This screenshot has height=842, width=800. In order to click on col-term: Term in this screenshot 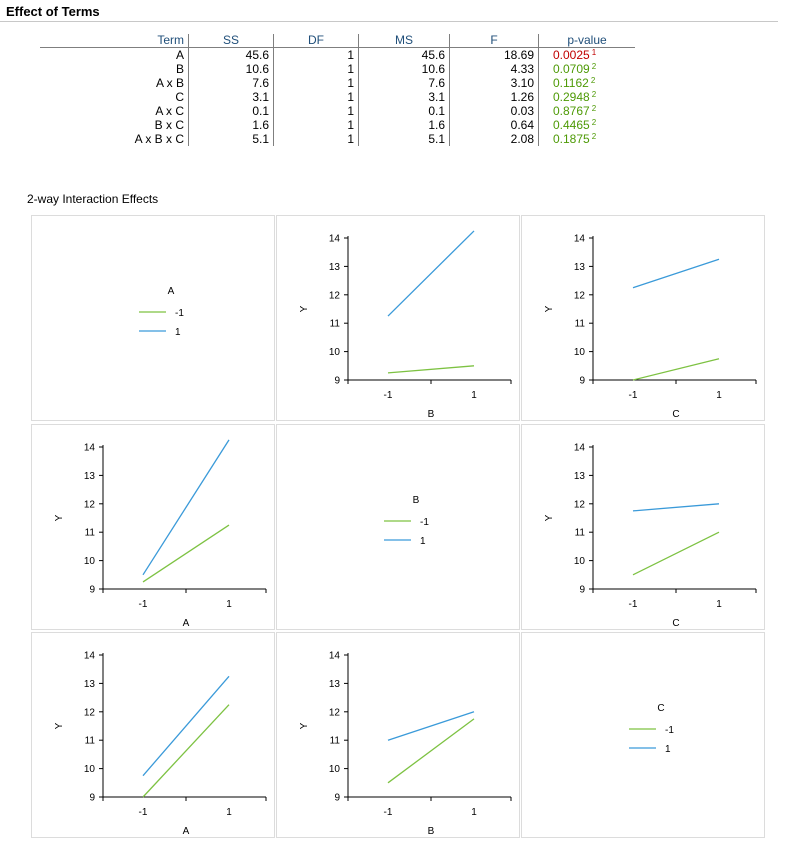, I will do `click(114, 41)`.